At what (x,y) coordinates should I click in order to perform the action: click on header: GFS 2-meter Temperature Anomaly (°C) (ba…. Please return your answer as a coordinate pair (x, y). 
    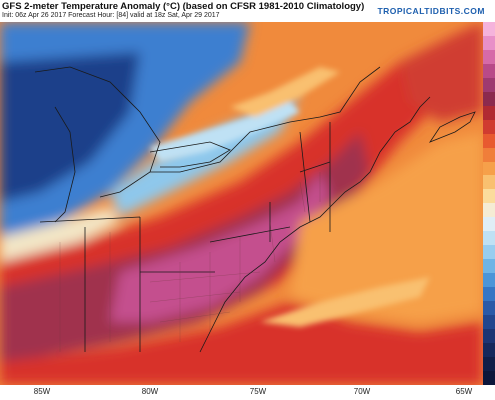
    Looking at the image, I should click on (247, 11).